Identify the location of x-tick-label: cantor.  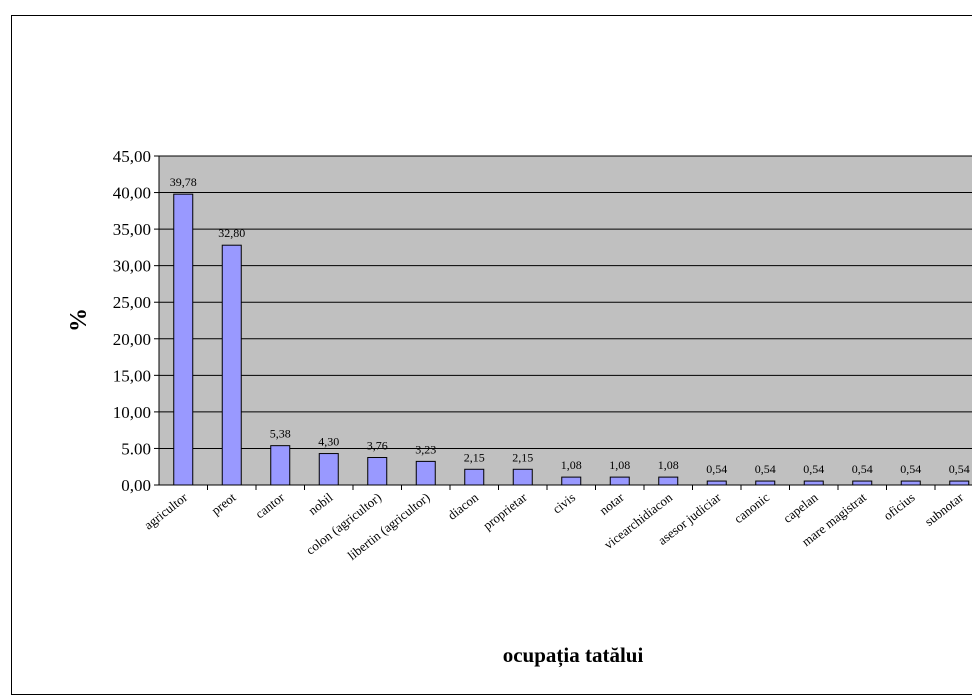
(269, 505).